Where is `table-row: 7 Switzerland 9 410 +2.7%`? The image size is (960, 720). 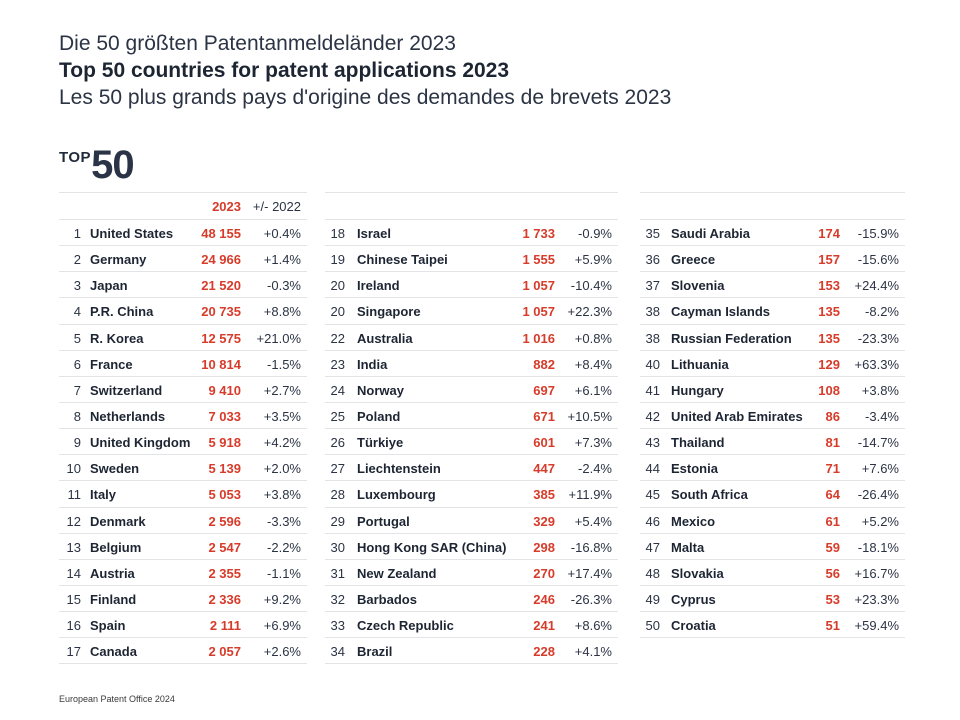
table-row: 7 Switzerland 9 410 +2.7% is located at coordinates (183, 390).